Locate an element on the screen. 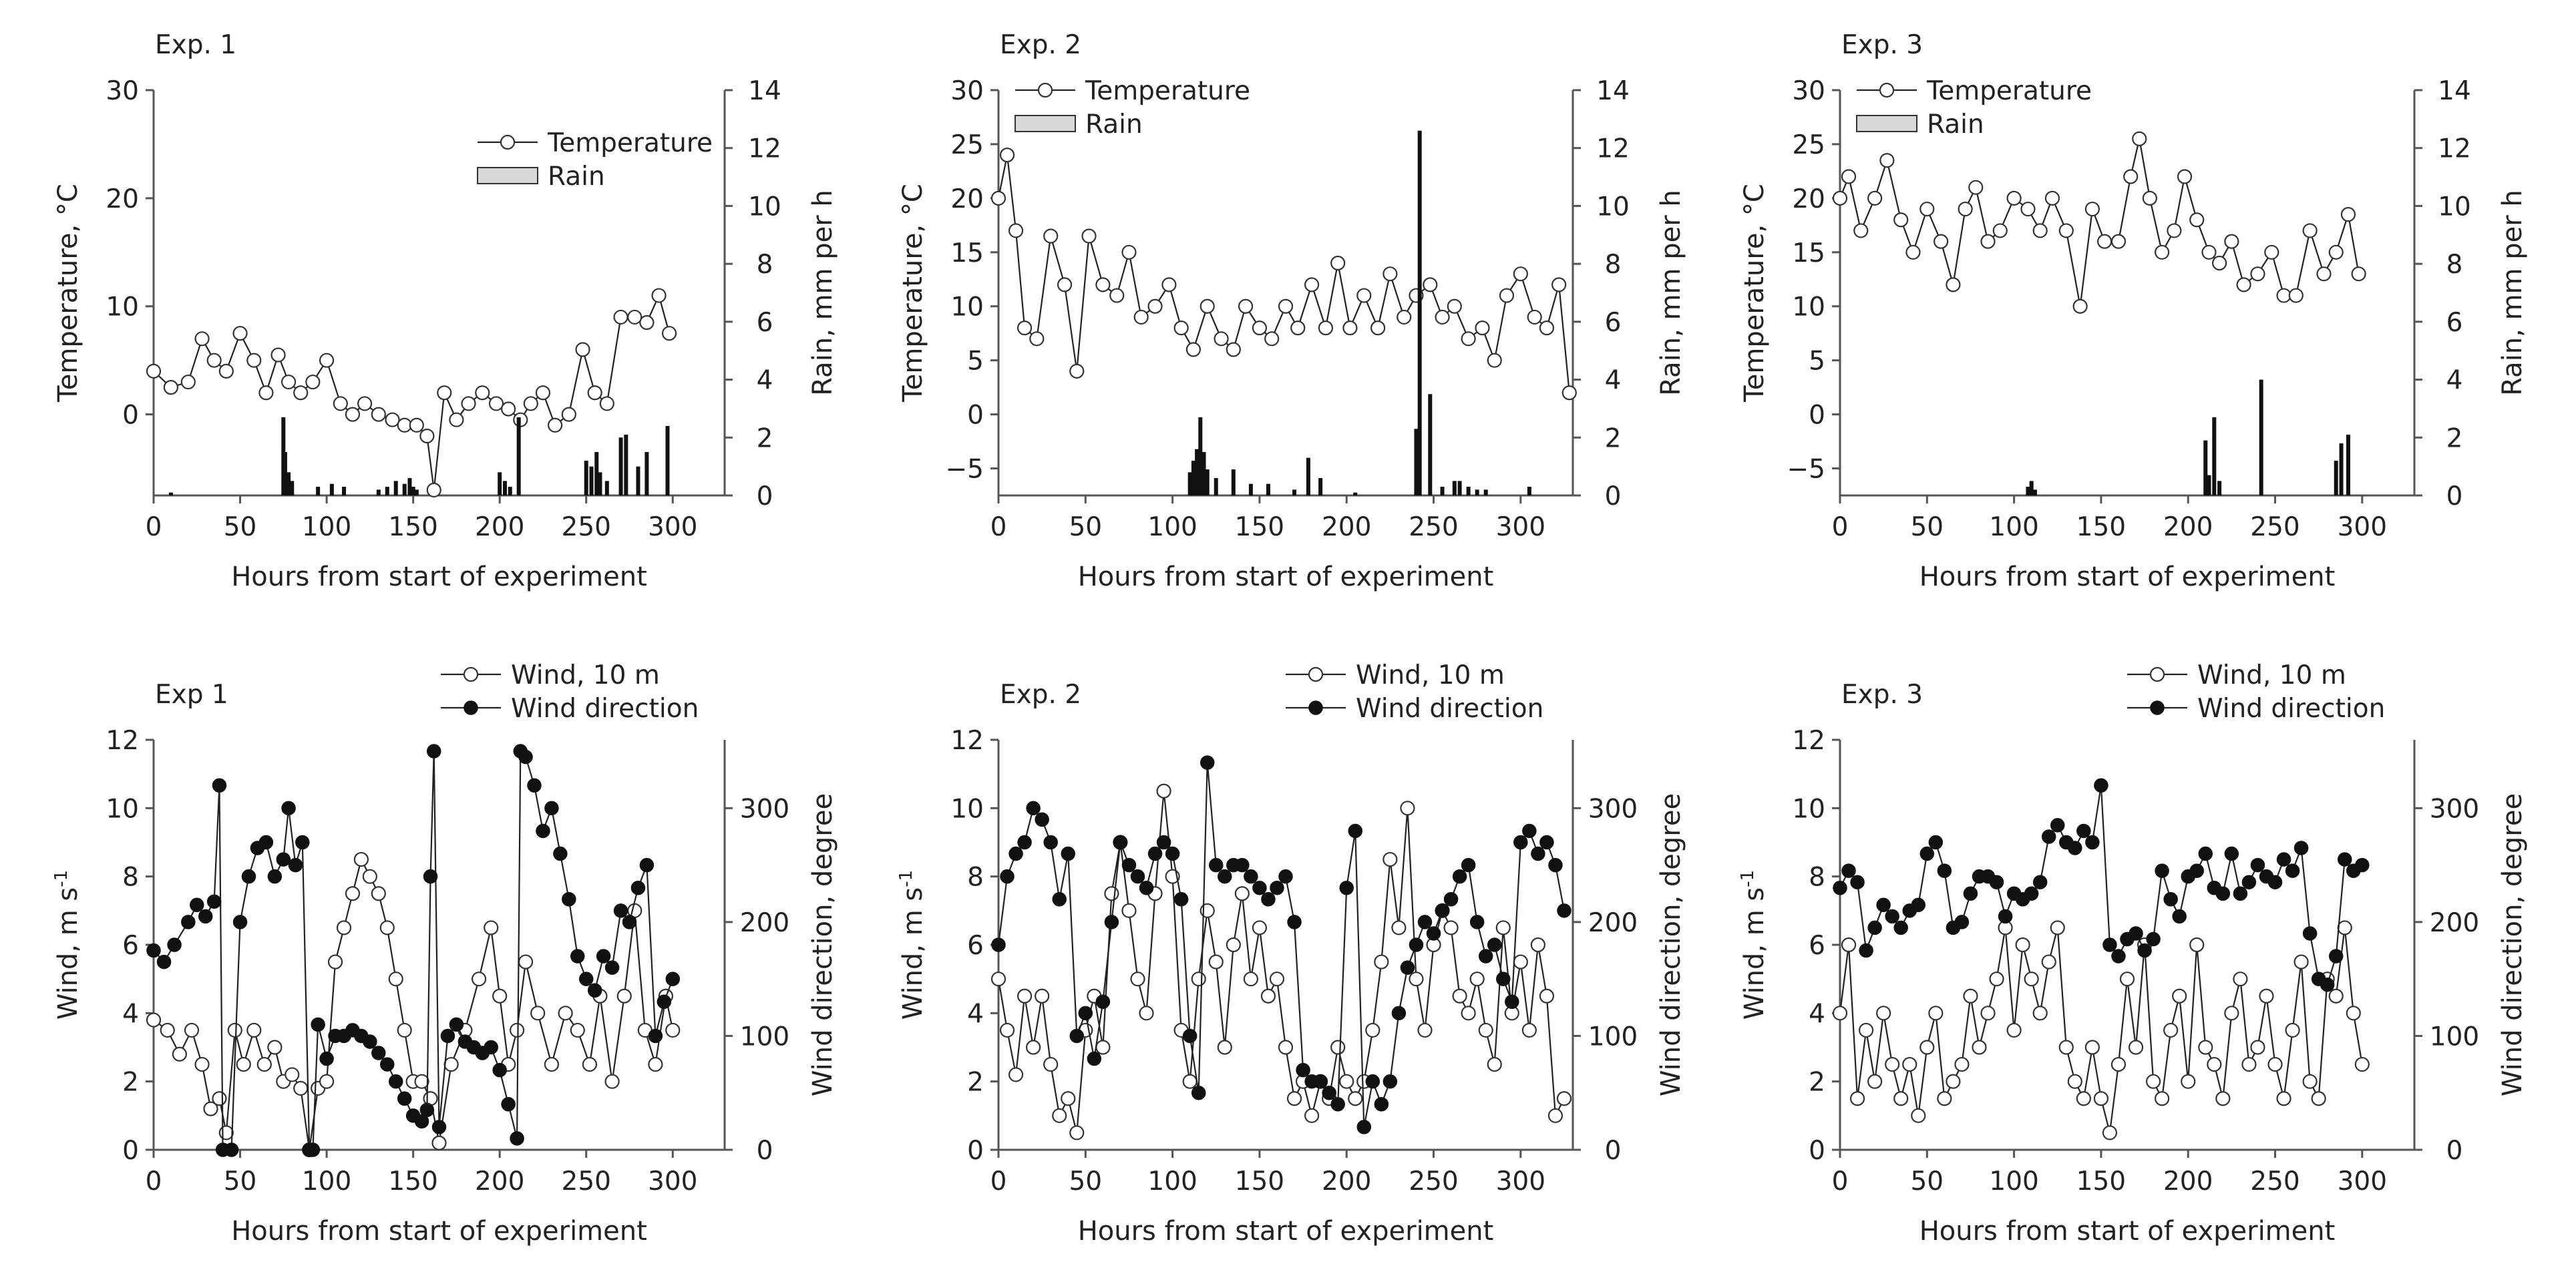 The width and height of the screenshot is (2576, 1278). x-tick-label: 150 is located at coordinates (412, 527).